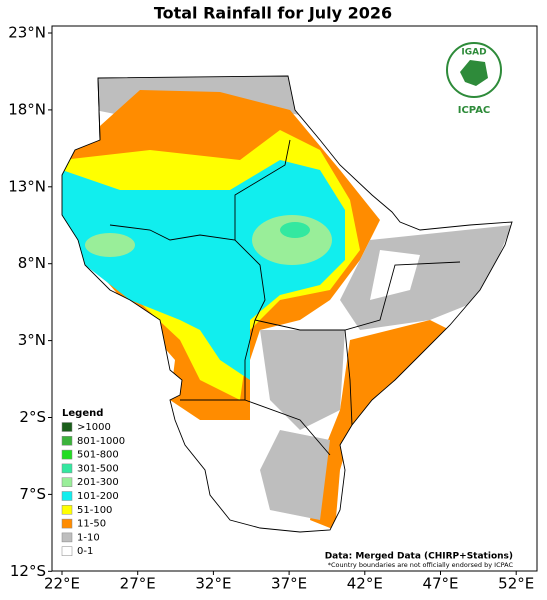 This screenshot has width=547, height=600. What do you see at coordinates (273, 13) in the screenshot?
I see `title: Total Rainfall for July 2026` at bounding box center [273, 13].